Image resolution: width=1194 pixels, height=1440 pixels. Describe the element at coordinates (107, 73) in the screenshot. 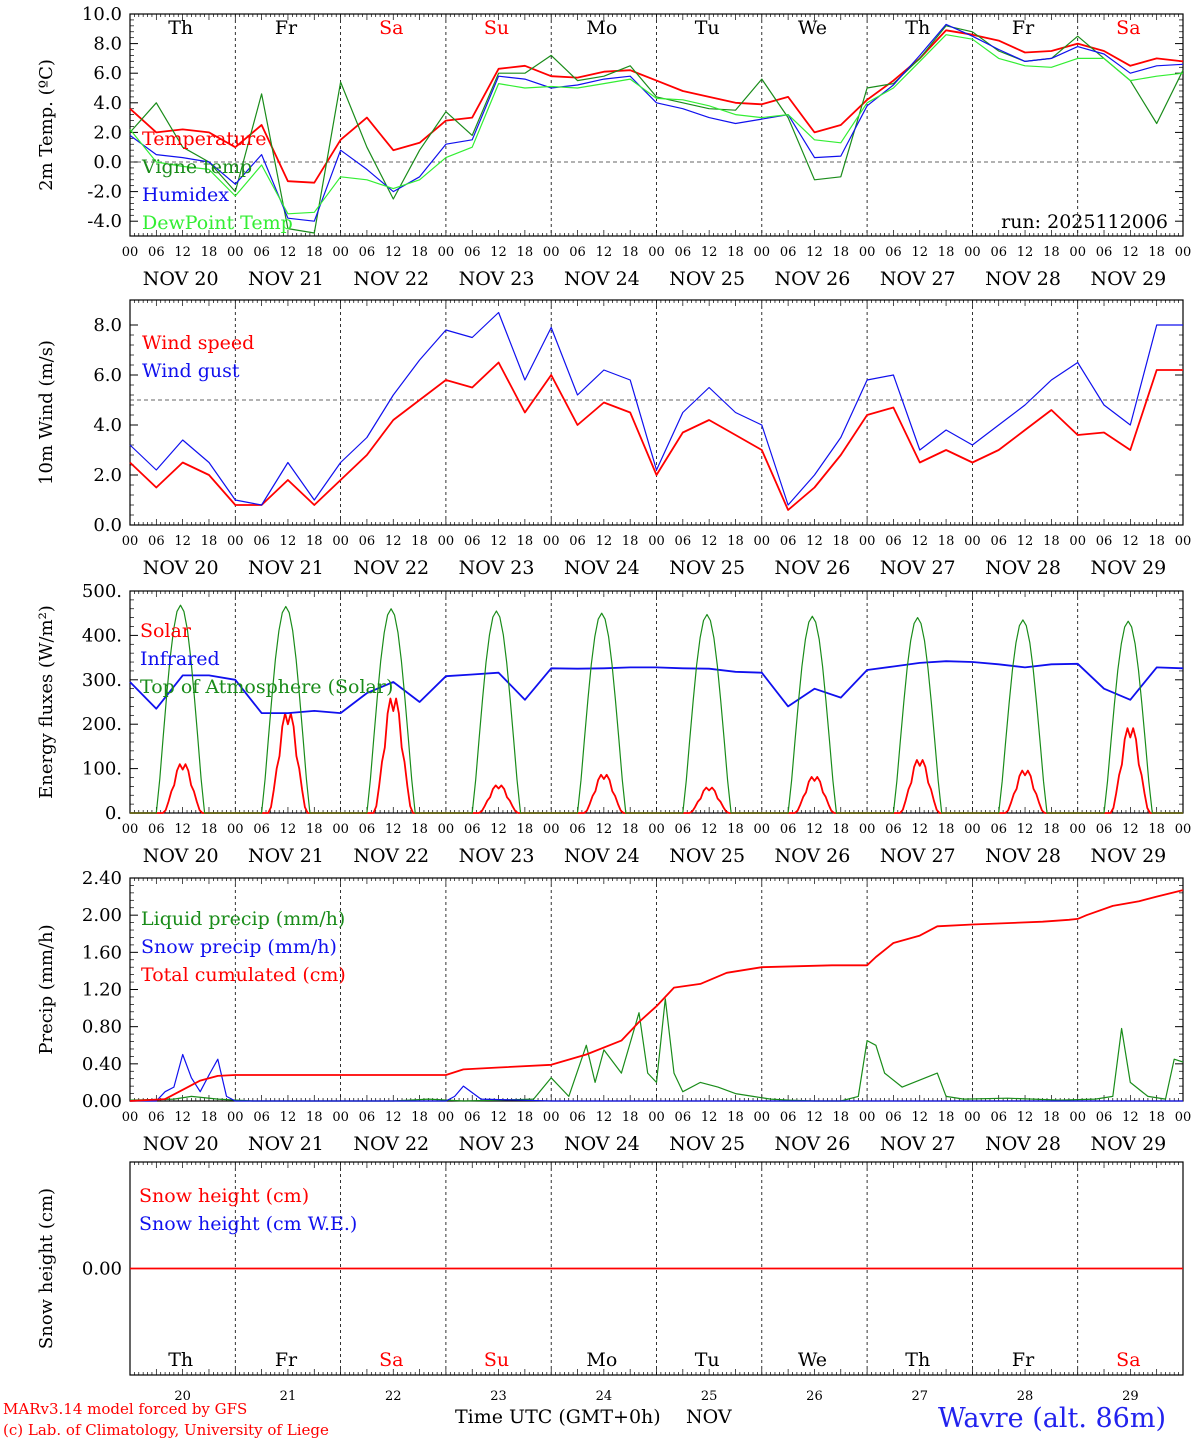

I see `y-tick-label: 6.0` at that location.